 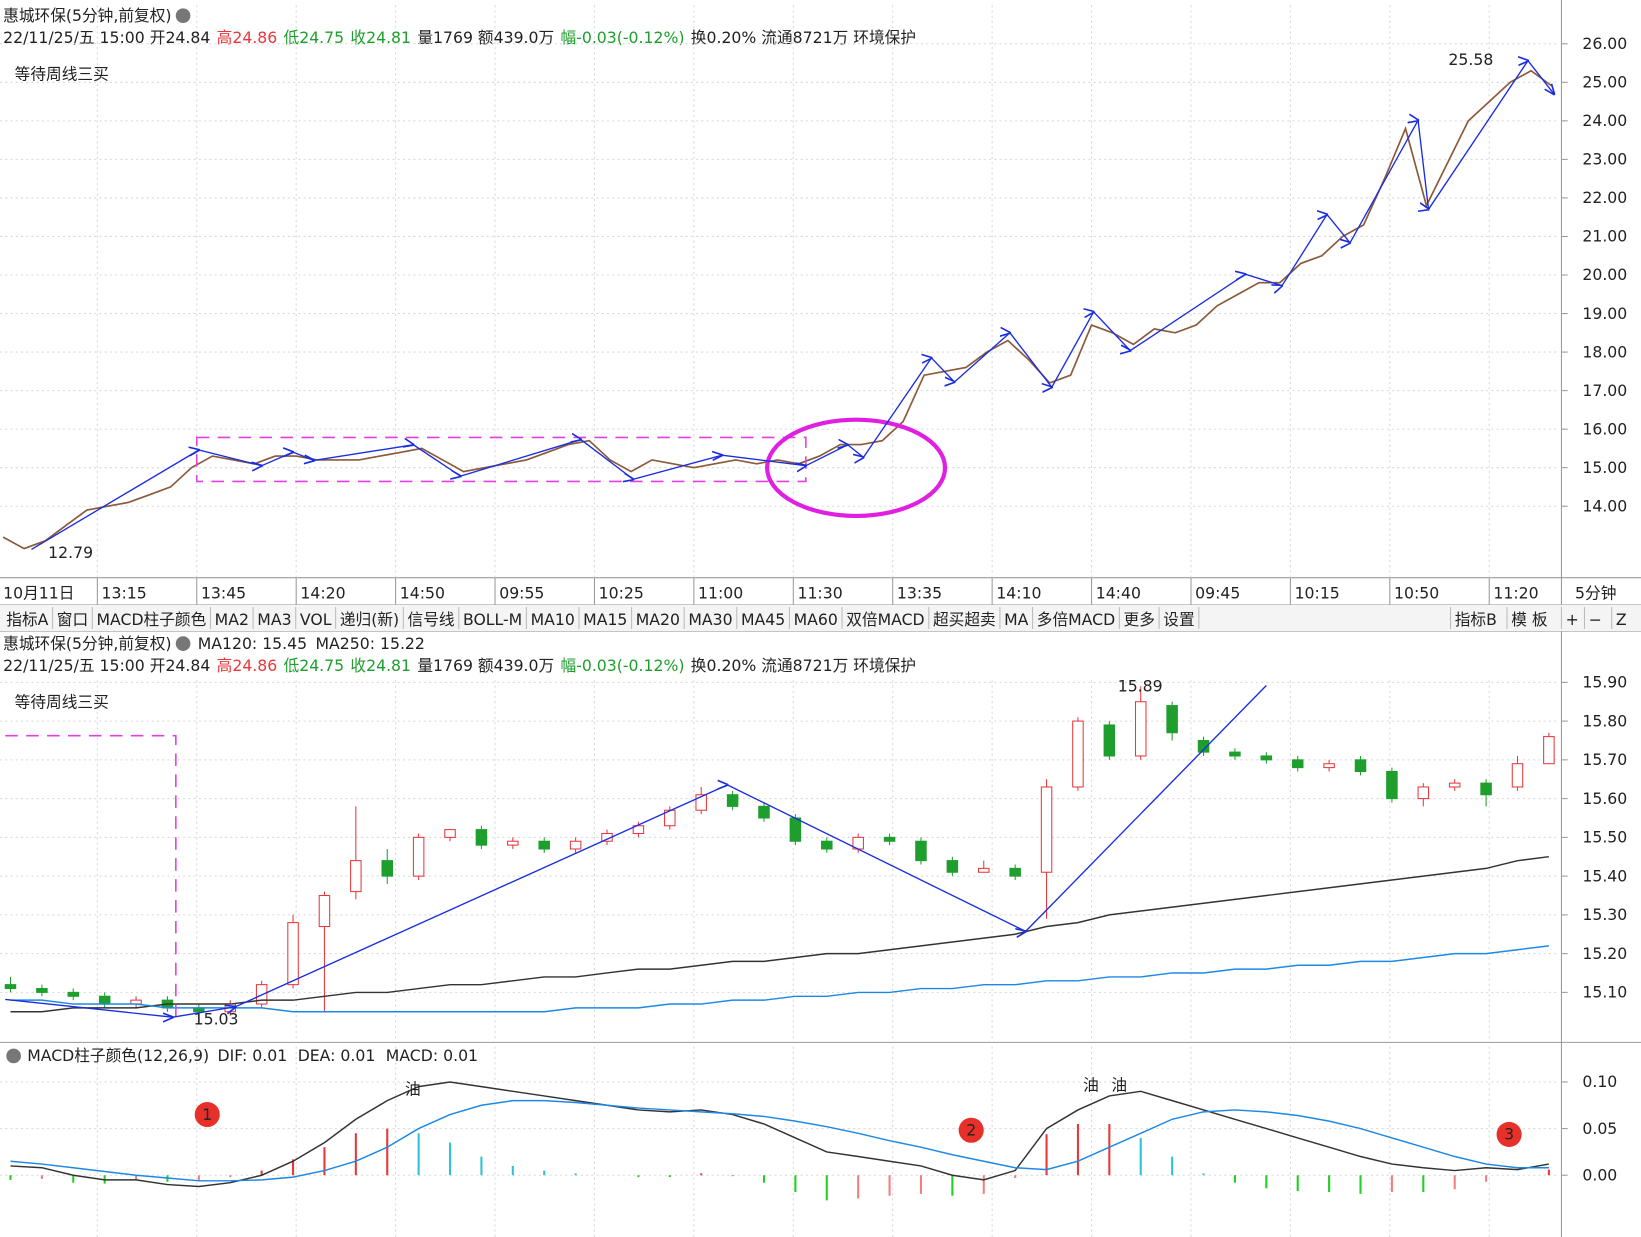 I want to click on y-tick-label: 15.90, so click(x=1604, y=682).